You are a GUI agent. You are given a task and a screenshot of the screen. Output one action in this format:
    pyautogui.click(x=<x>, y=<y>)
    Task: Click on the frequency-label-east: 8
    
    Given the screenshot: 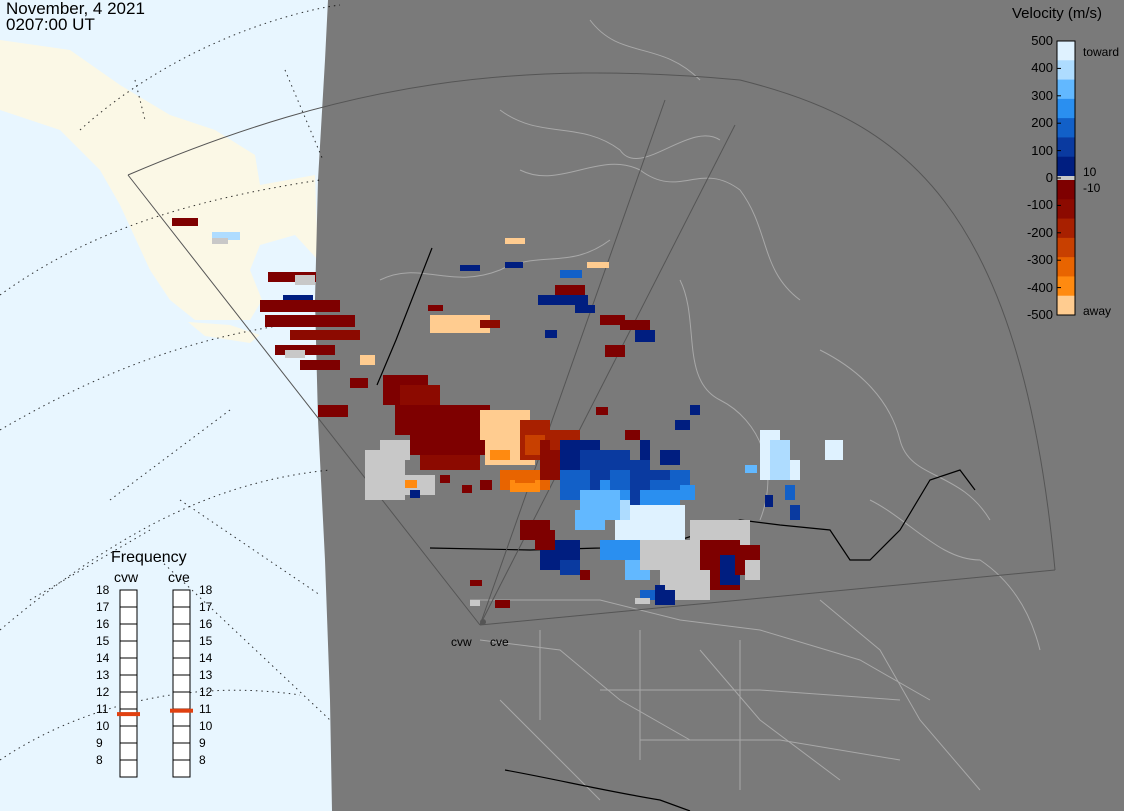 What is the action you would take?
    pyautogui.click(x=202, y=760)
    